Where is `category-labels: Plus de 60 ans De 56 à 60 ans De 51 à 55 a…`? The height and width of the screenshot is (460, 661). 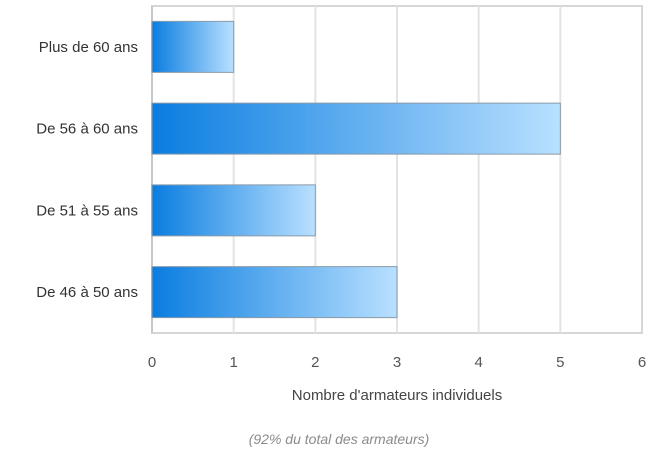
category-labels: Plus de 60 ans De 56 à 60 ans De 51 à 55 a… is located at coordinates (87, 170).